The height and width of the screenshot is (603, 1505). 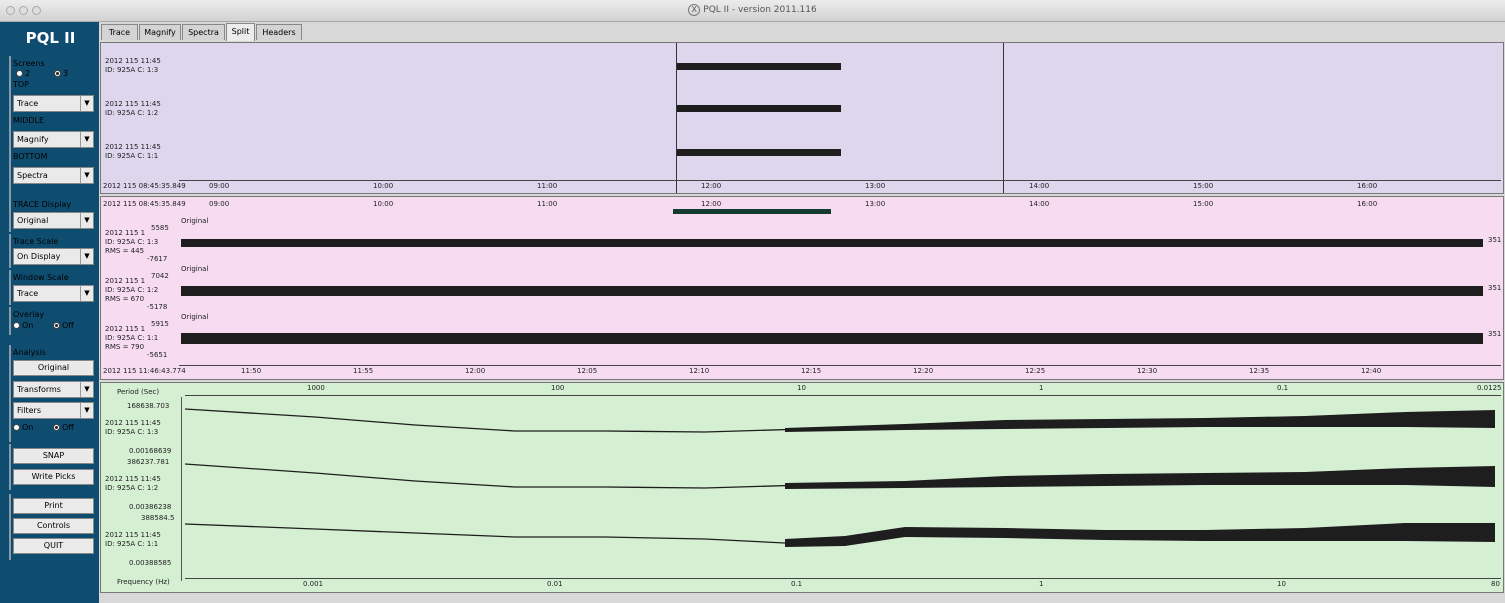 What do you see at coordinates (148, 462) in the screenshot?
I see `spectrum-max-value: 386237.781` at bounding box center [148, 462].